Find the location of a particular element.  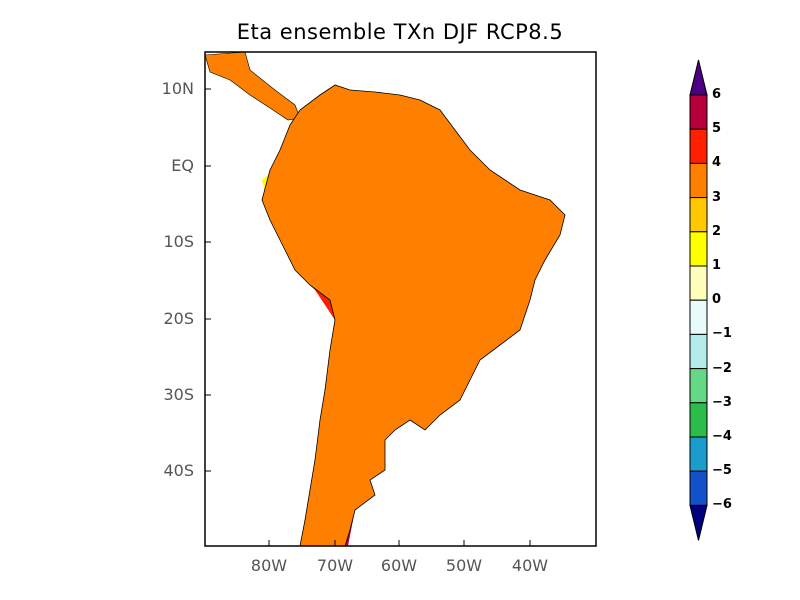

colorbar-label: 4 is located at coordinates (717, 163).